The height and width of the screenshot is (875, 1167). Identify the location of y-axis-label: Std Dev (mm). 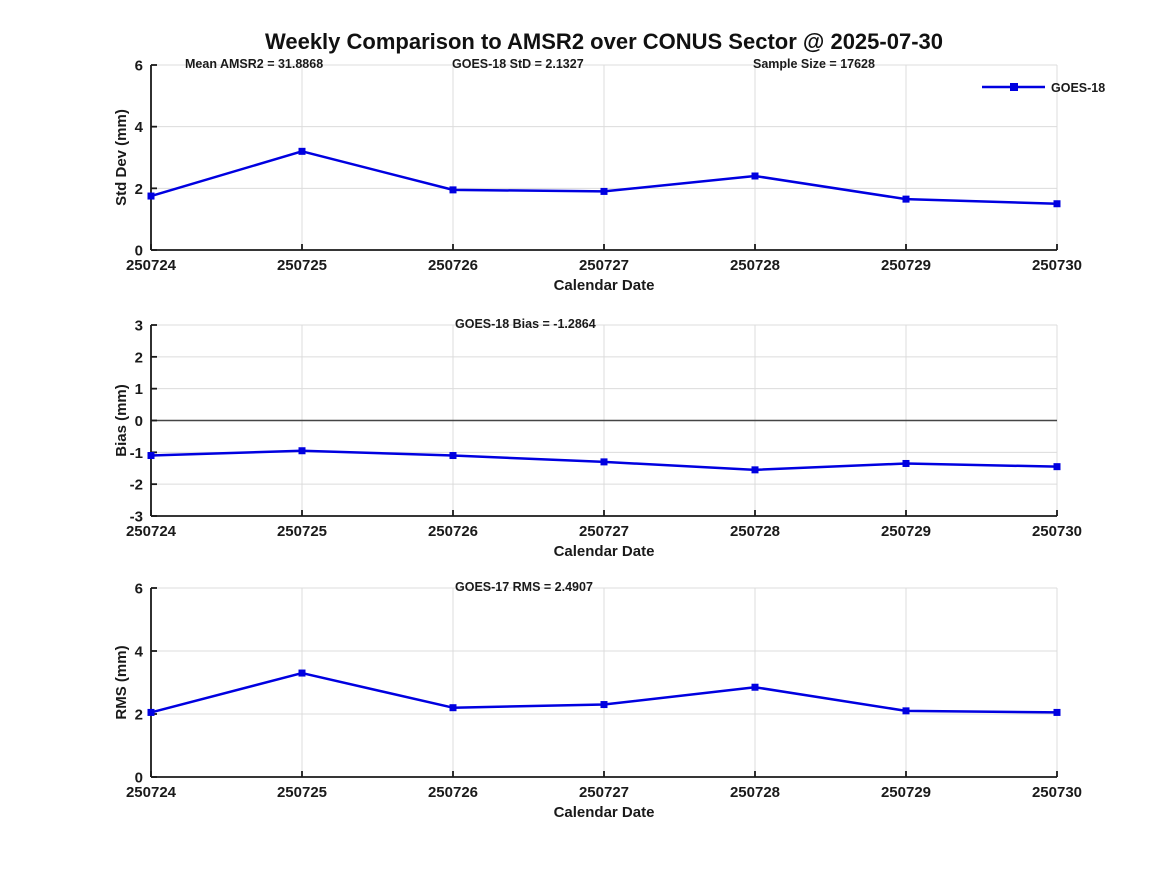
(121, 157).